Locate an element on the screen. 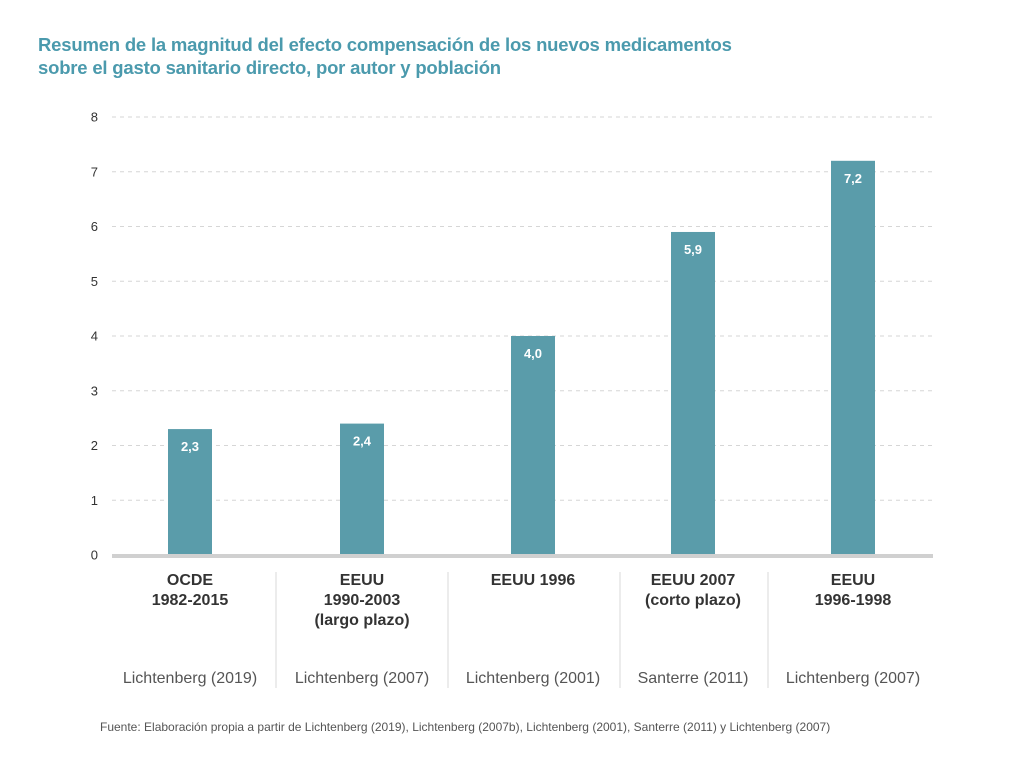 The height and width of the screenshot is (768, 1024). y-tick-label-5: 5 is located at coordinates (94, 281).